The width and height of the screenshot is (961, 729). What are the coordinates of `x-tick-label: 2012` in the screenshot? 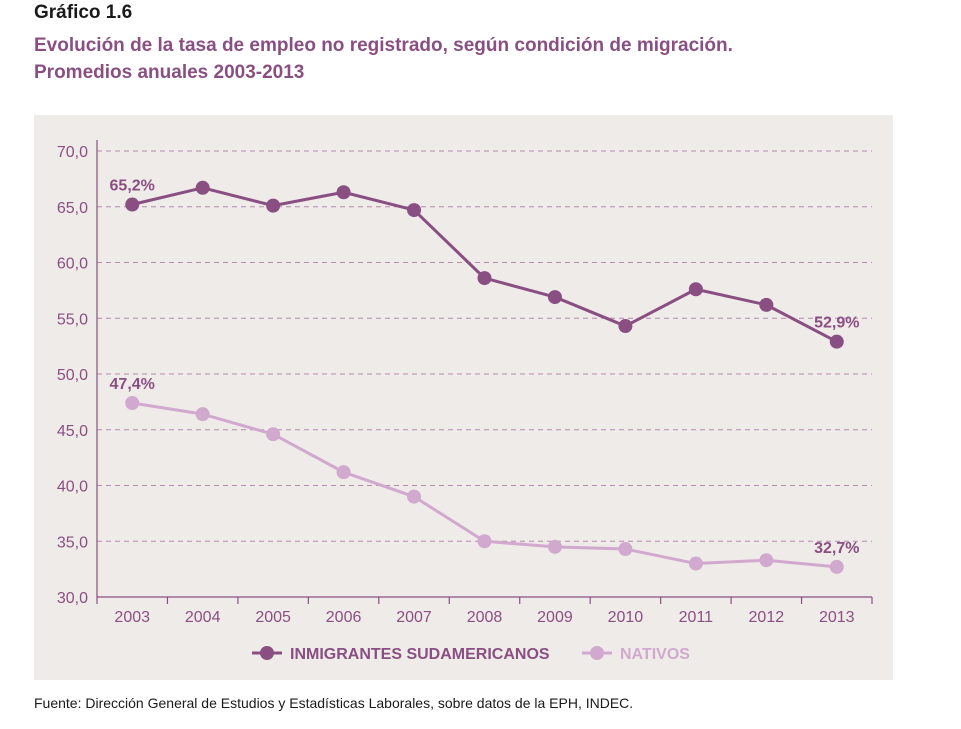 It's located at (767, 617).